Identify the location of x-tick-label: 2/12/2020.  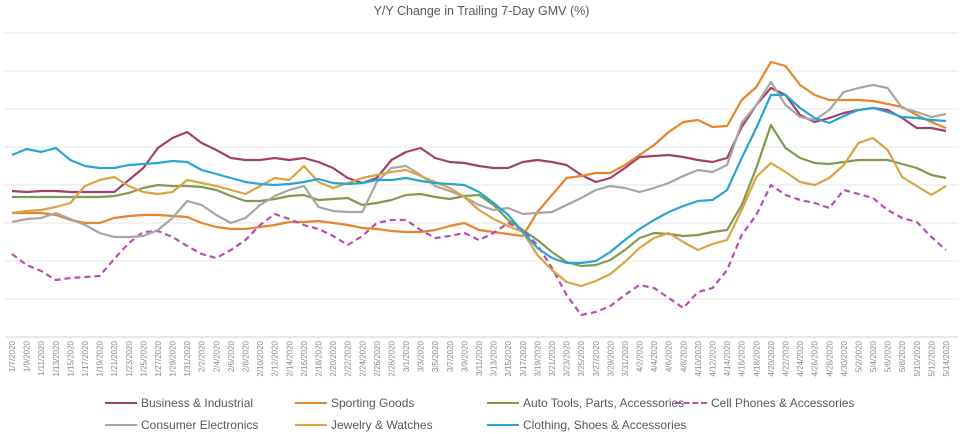
(275, 358).